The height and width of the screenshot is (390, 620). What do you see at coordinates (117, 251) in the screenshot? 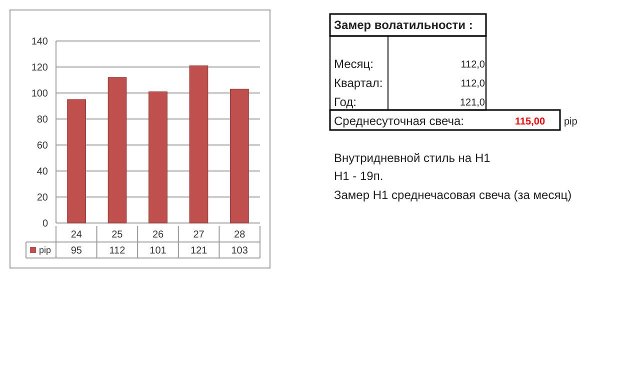
I see `data-label: 112` at bounding box center [117, 251].